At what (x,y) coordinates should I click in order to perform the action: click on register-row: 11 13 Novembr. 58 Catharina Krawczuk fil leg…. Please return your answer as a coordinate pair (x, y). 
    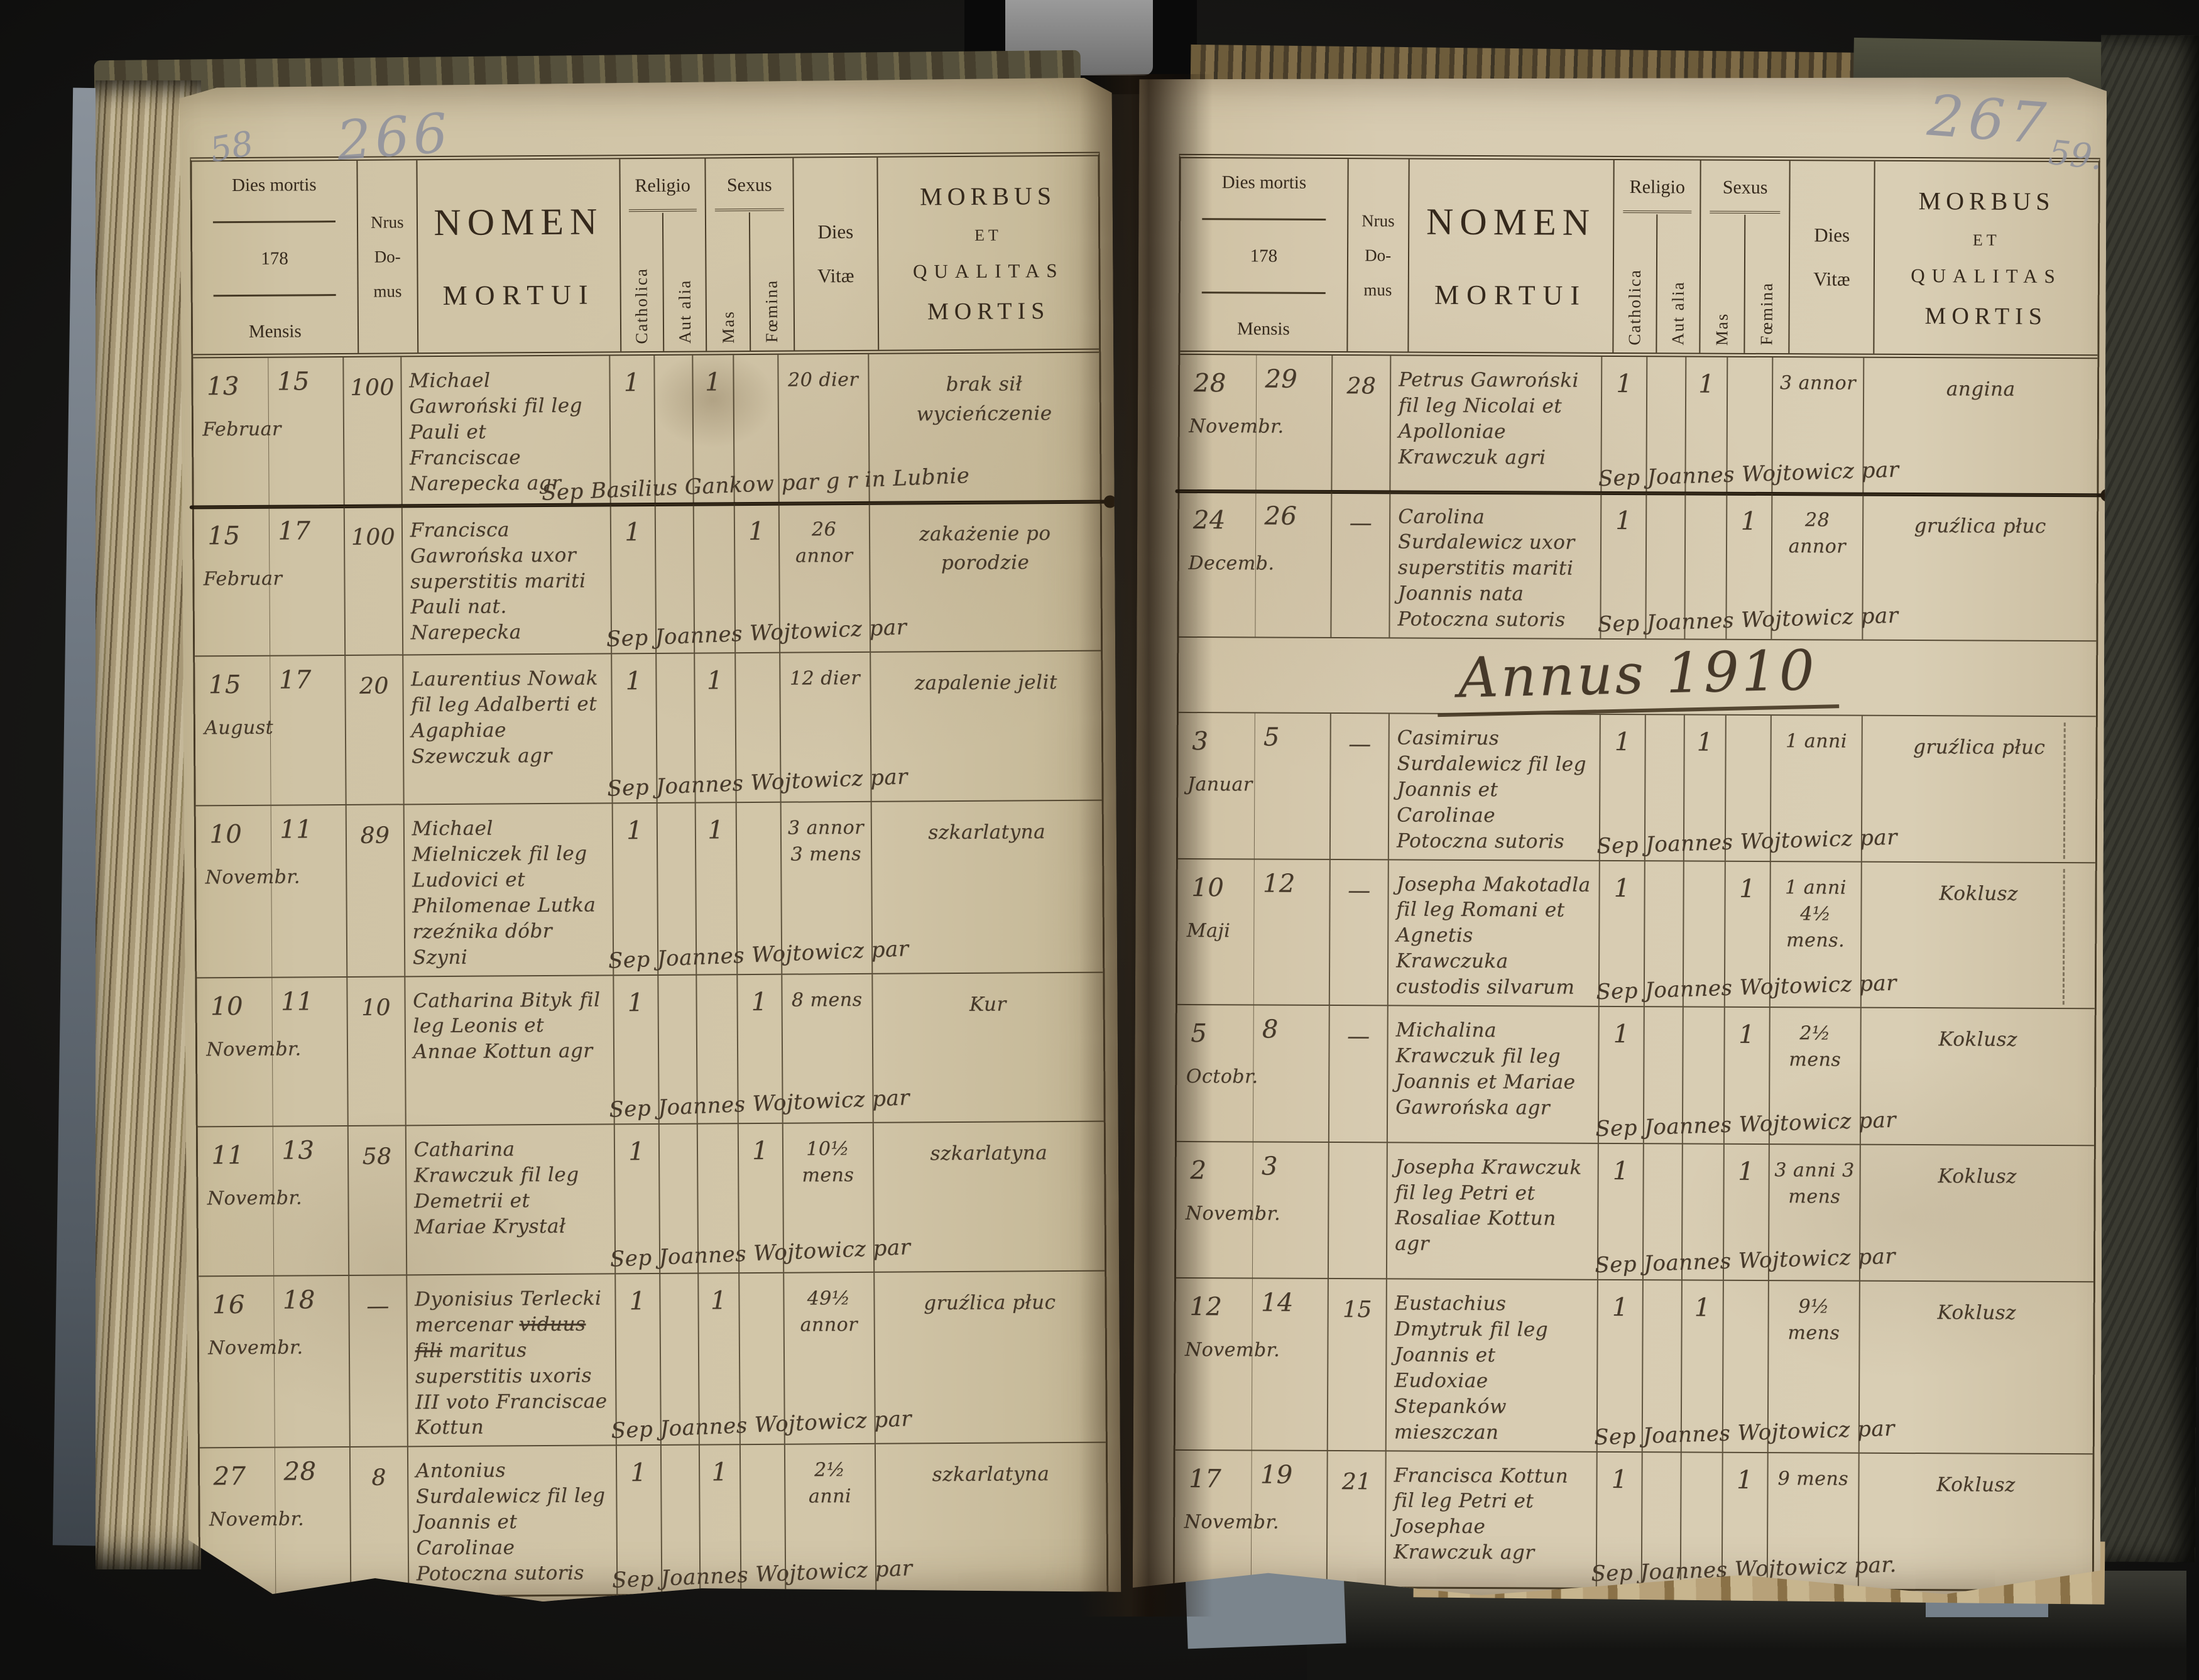
    Looking at the image, I should click on (651, 1198).